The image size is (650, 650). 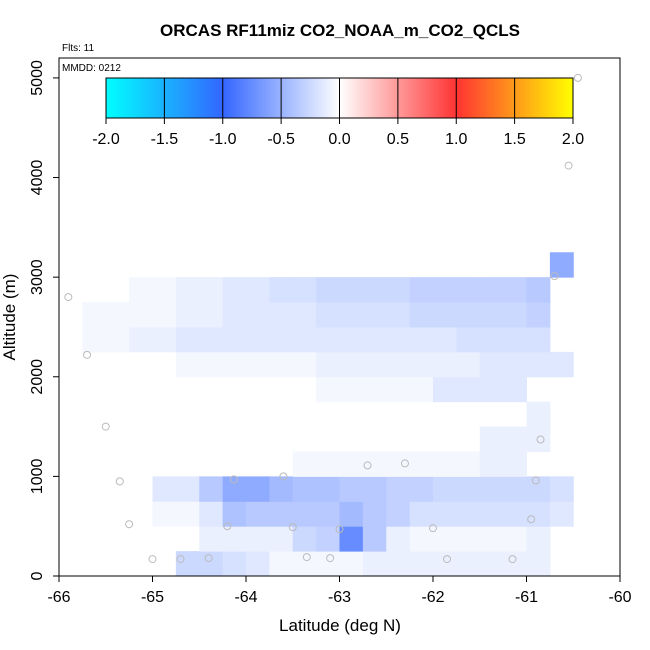 I want to click on colorbar-tick-label: 0.5, so click(x=398, y=139).